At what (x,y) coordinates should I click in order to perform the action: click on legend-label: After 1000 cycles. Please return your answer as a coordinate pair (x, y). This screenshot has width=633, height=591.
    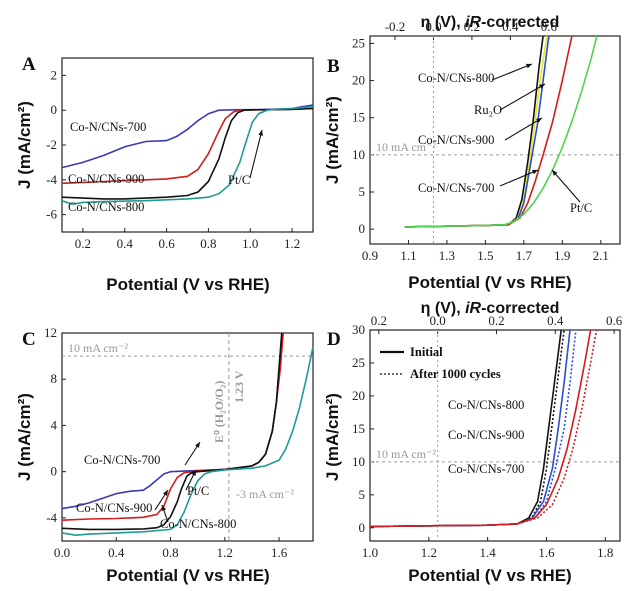
    Looking at the image, I should click on (455, 374).